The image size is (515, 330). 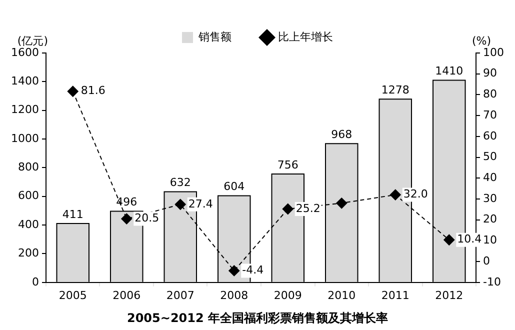 I want to click on x-tick-label: 2008, so click(x=234, y=295).